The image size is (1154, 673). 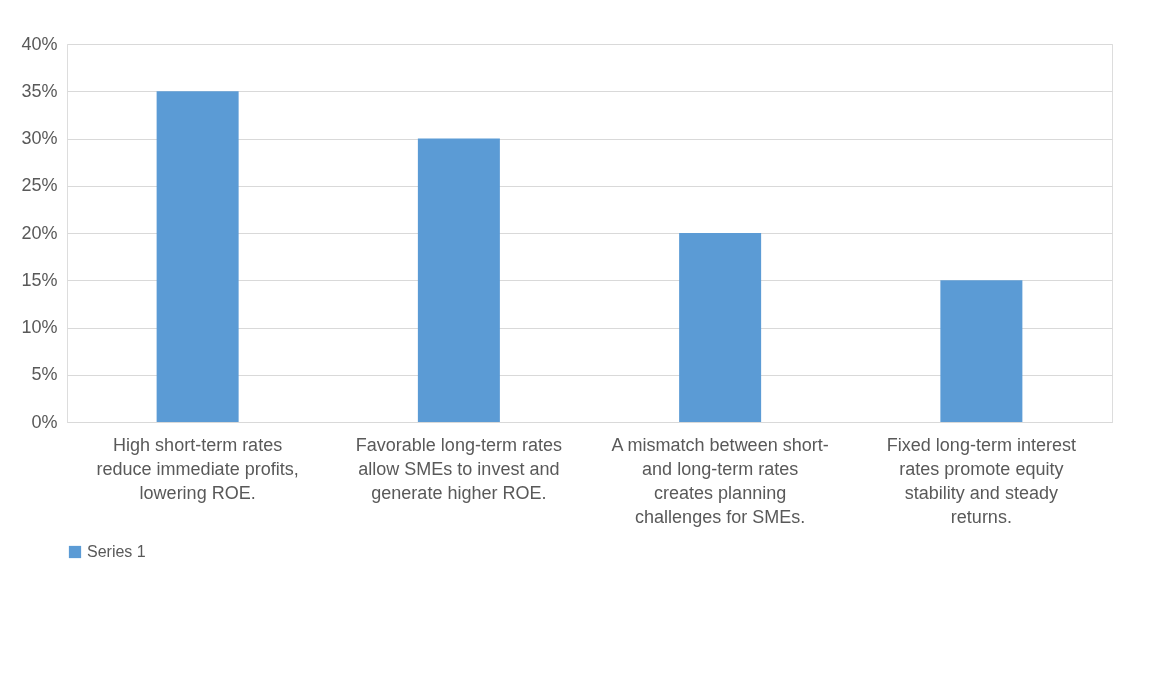 I want to click on y-tick-label: 10%, so click(x=39, y=327).